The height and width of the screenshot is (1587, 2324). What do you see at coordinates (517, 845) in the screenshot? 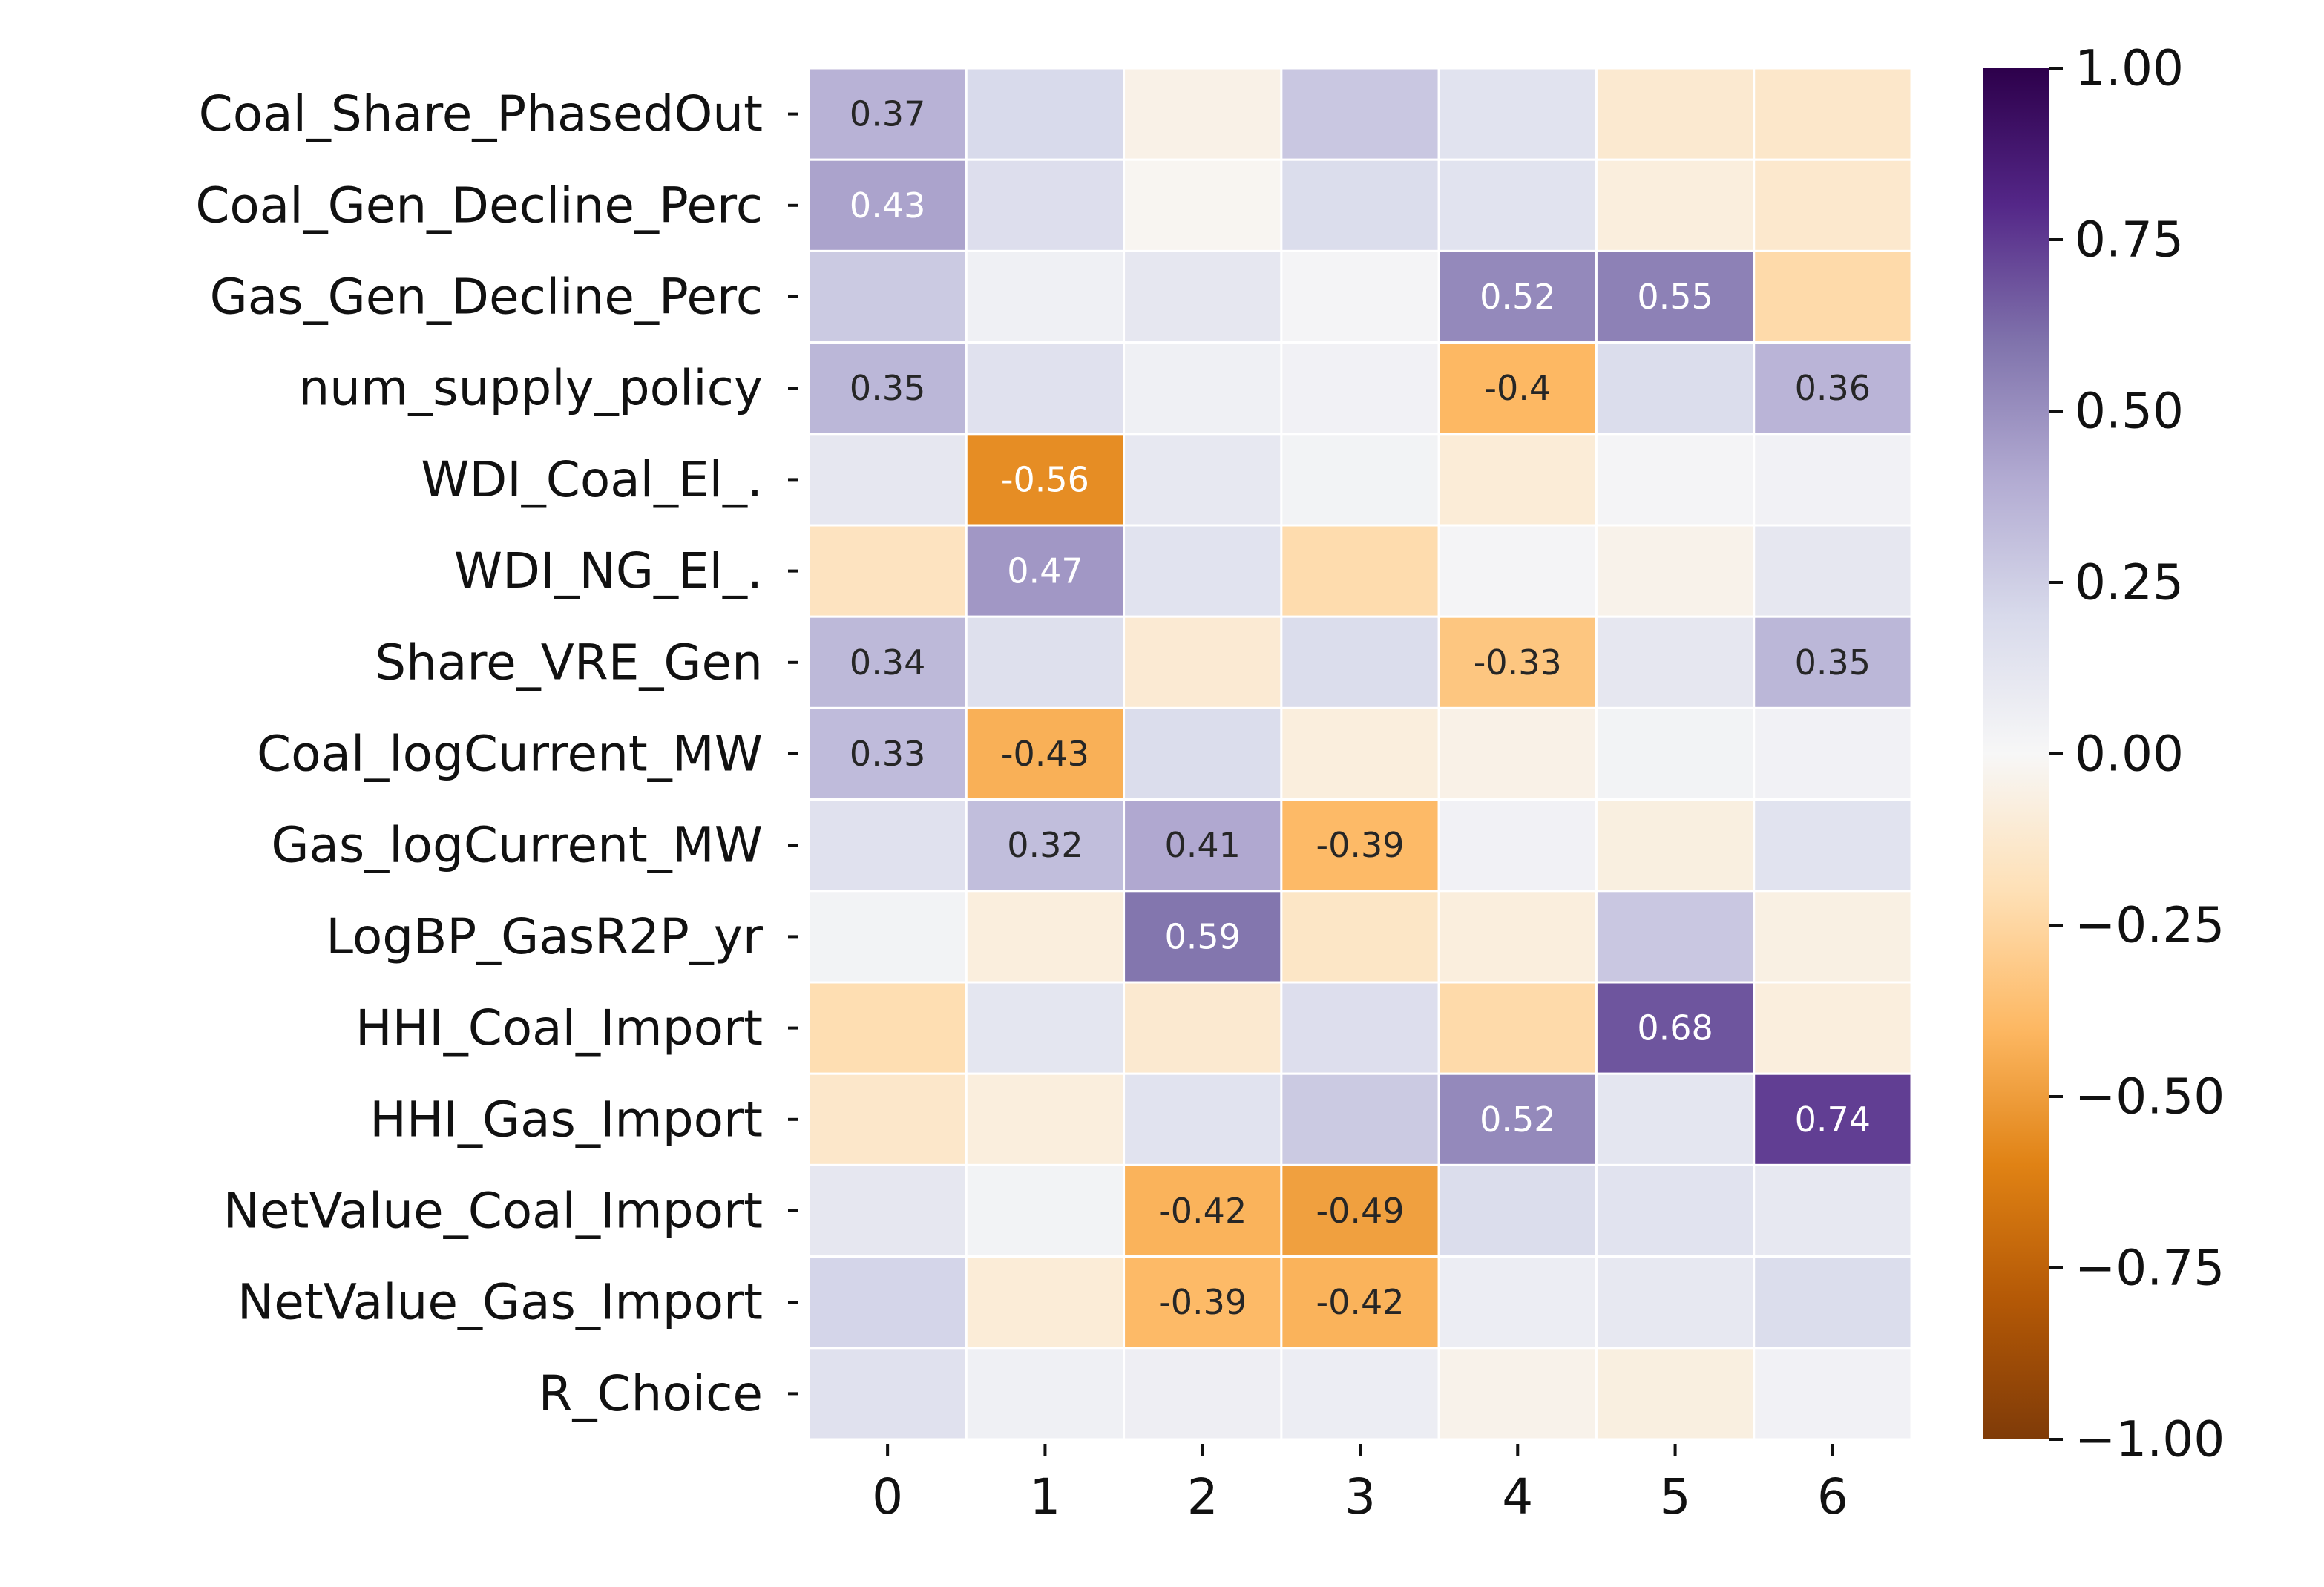
I see `row-label: Gas_logCurrent_MW` at bounding box center [517, 845].